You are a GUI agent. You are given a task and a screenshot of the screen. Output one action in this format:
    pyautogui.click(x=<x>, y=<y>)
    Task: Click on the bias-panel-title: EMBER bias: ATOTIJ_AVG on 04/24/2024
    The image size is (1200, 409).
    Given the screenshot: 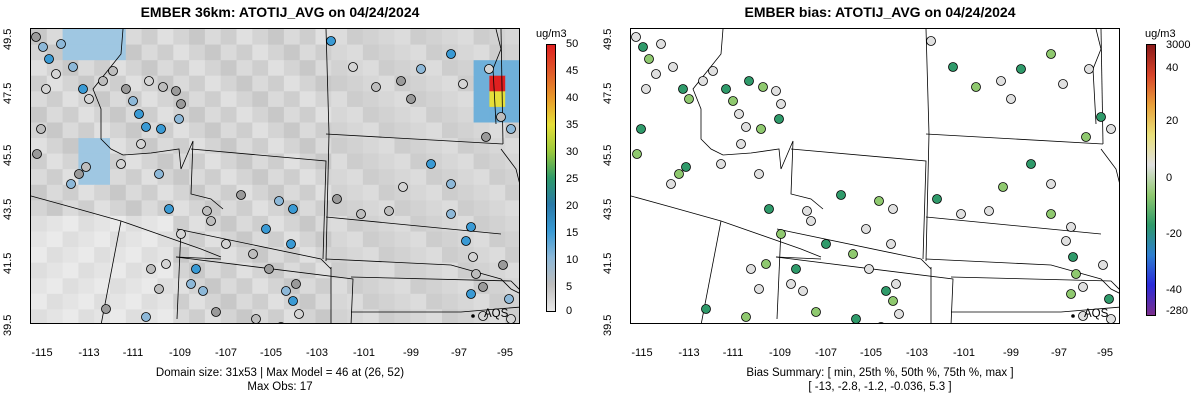 What is the action you would take?
    pyautogui.click(x=880, y=12)
    